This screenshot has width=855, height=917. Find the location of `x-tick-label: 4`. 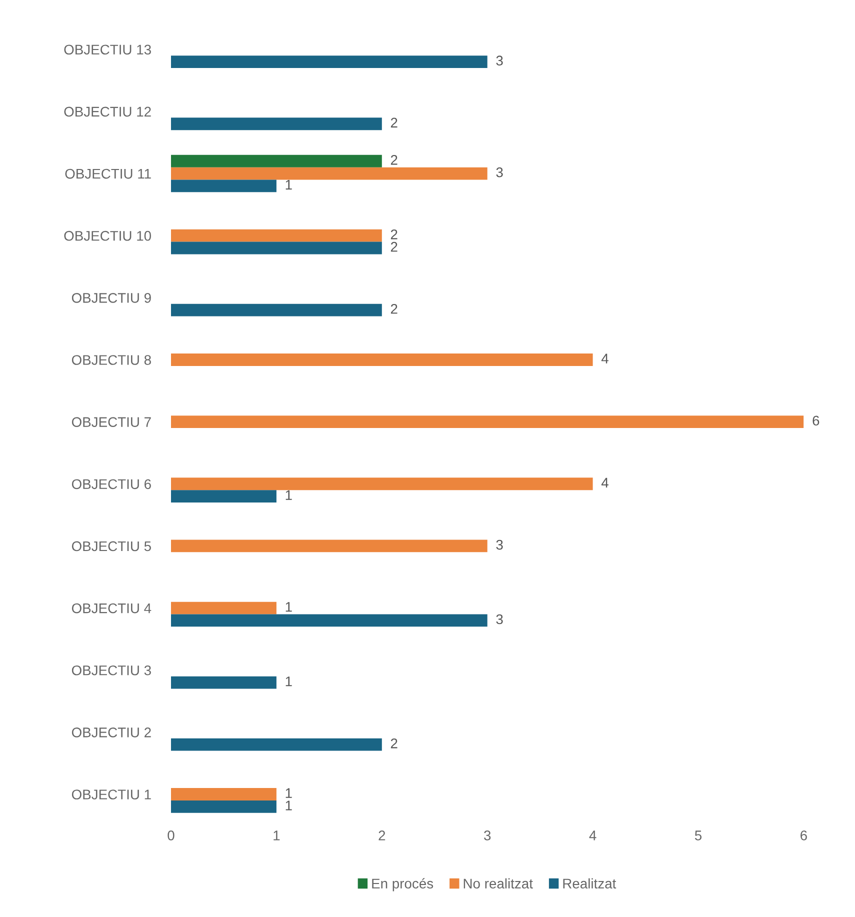

x-tick-label: 4 is located at coordinates (592, 835).